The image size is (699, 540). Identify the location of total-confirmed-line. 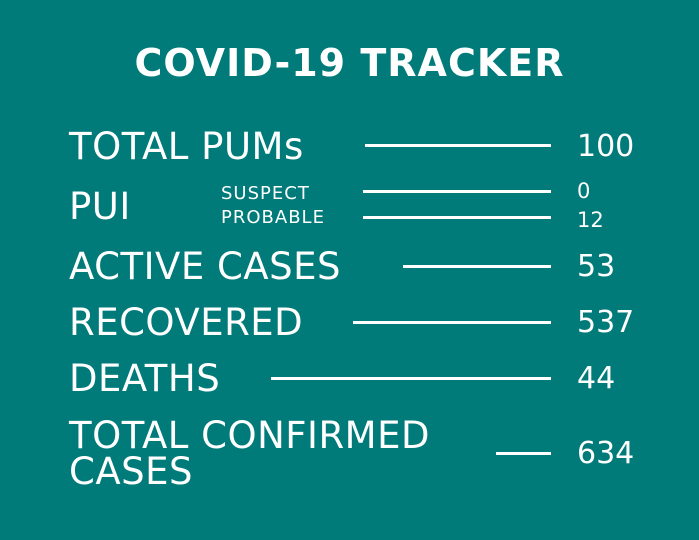
(523, 453).